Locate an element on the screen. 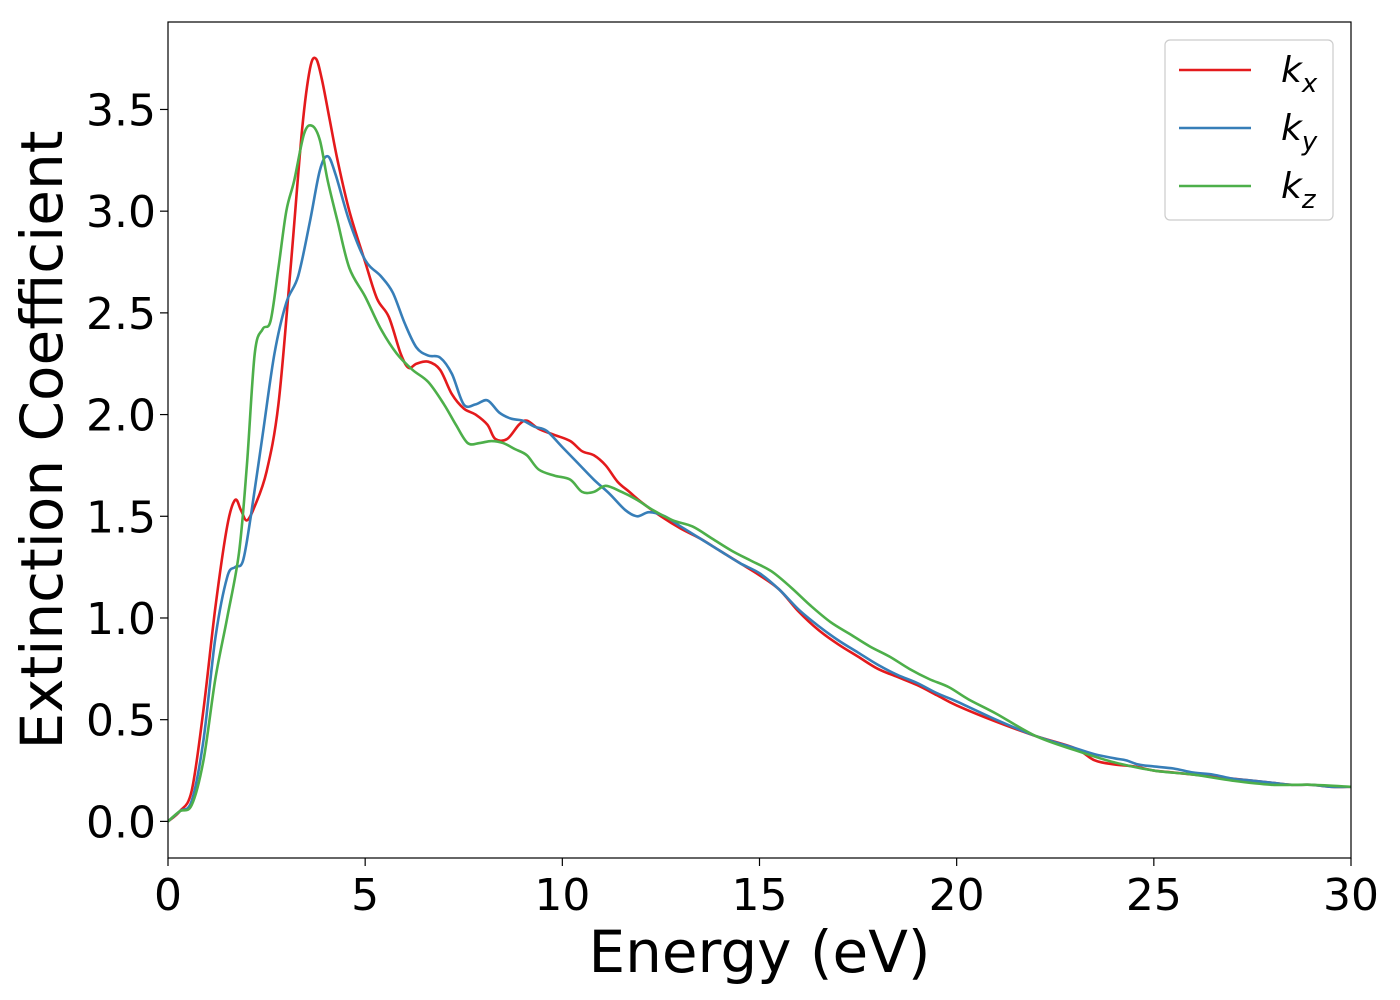 The width and height of the screenshot is (1400, 1000). x-axis-ticks: 0 5 10 15 20 25 30 is located at coordinates (766, 889).